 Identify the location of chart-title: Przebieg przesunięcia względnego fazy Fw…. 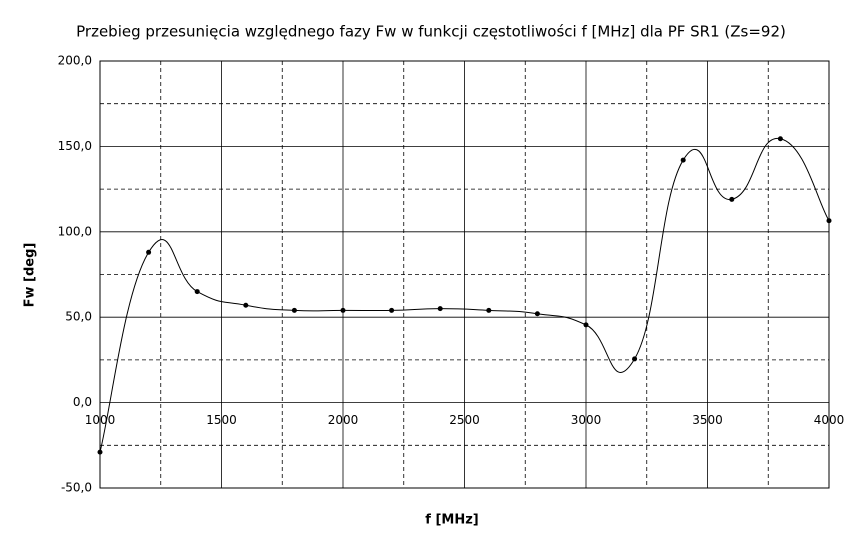
(431, 32).